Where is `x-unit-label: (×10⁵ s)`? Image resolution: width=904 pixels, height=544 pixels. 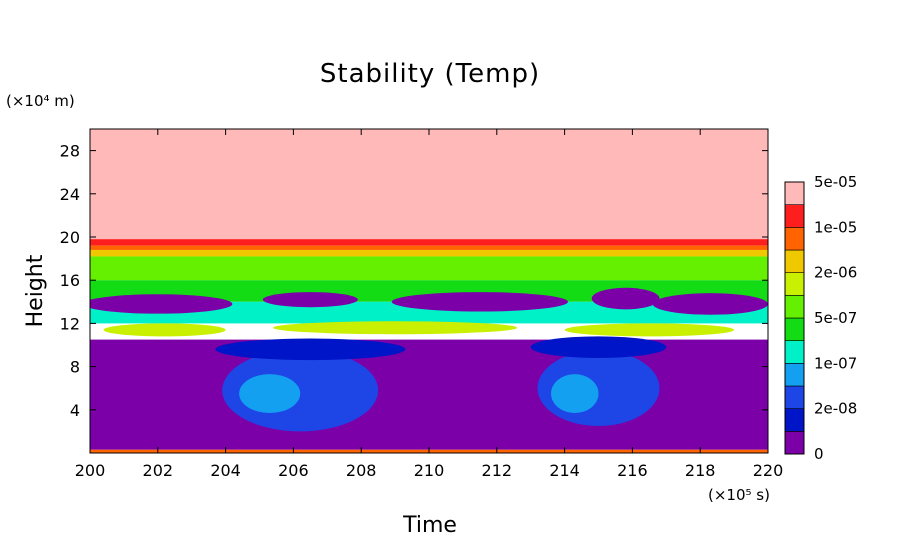 x-unit-label: (×10⁵ s) is located at coordinates (739, 495).